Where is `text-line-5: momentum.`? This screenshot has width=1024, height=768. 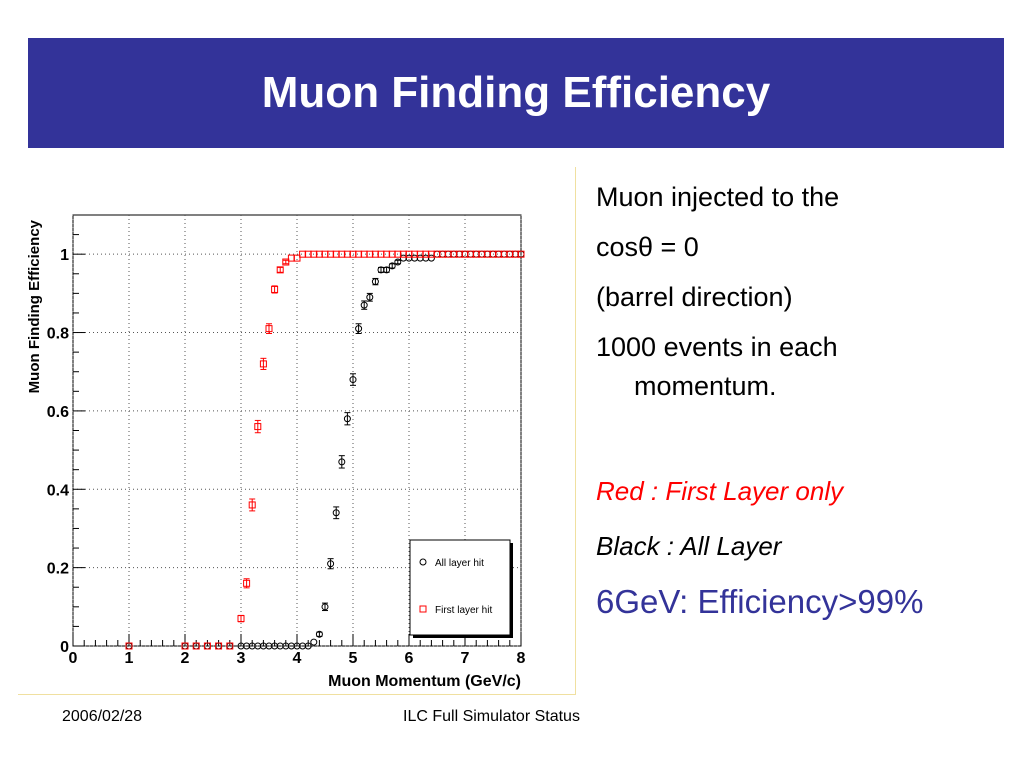
text-line-5: momentum. is located at coordinates (705, 386).